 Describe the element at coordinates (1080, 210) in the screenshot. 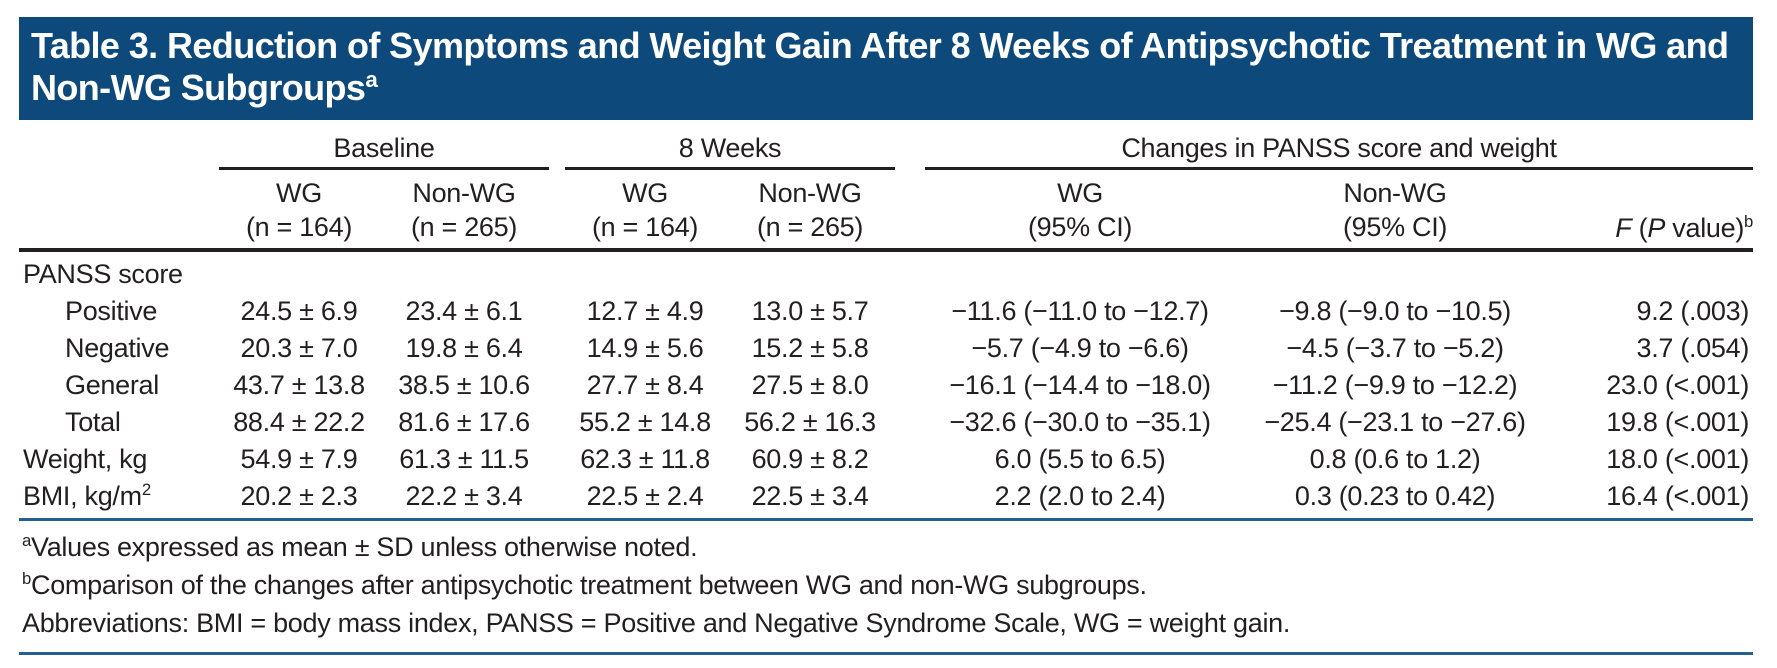

I see `header-changes-wg: WG (95% CI)` at that location.